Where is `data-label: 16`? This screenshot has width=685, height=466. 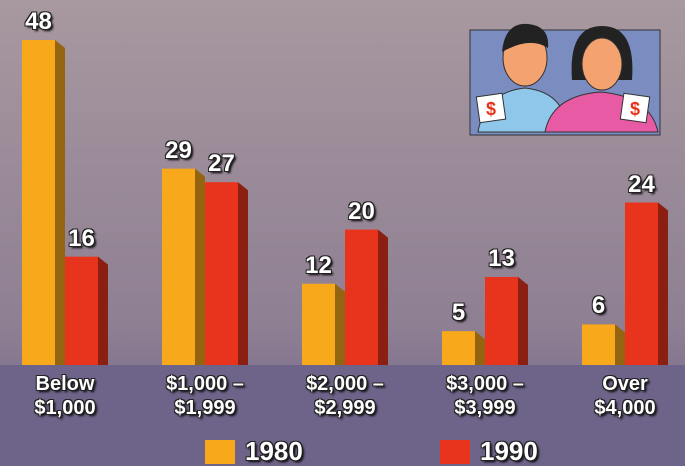
data-label: 16 is located at coordinates (81, 238).